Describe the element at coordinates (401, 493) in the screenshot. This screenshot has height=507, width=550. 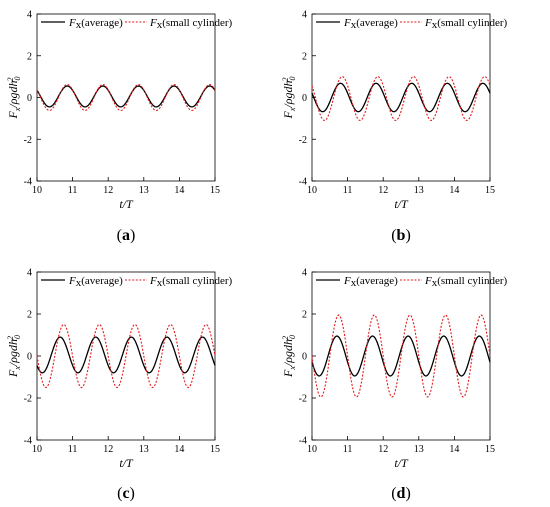
I see `panel-label: (d)` at that location.